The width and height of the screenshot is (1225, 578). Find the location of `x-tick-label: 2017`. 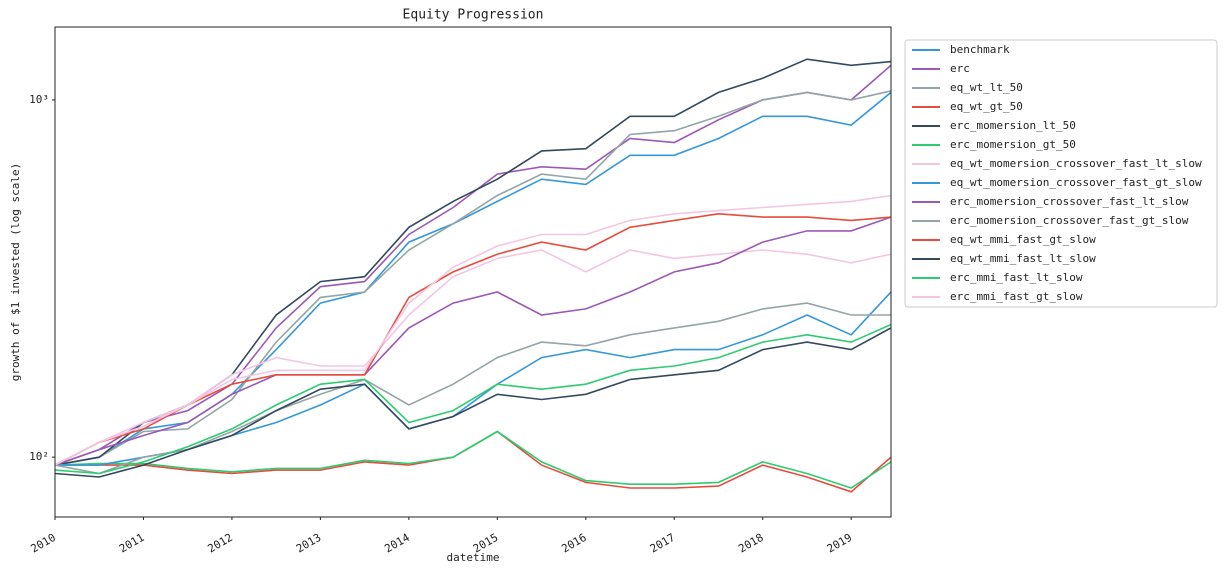

x-tick-label: 2017 is located at coordinates (662, 543).